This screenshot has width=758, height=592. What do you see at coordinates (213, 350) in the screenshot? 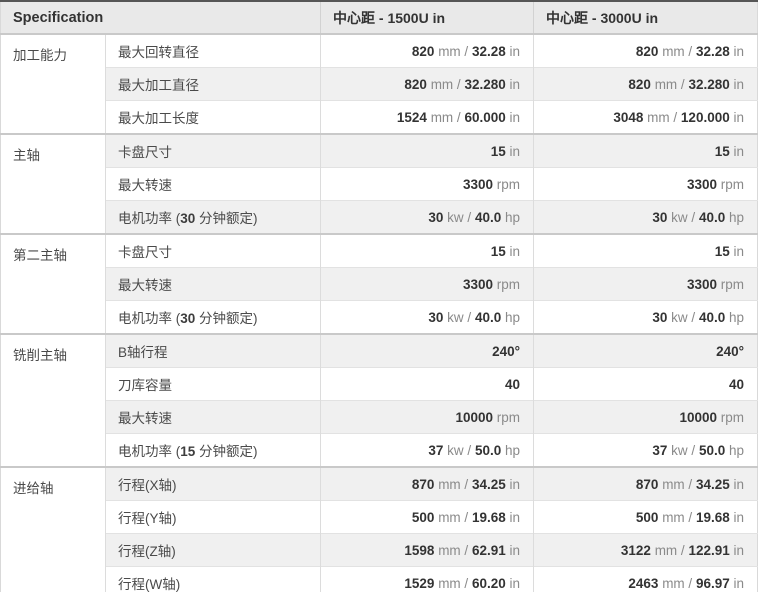
I see `spec-label: B轴行程` at bounding box center [213, 350].